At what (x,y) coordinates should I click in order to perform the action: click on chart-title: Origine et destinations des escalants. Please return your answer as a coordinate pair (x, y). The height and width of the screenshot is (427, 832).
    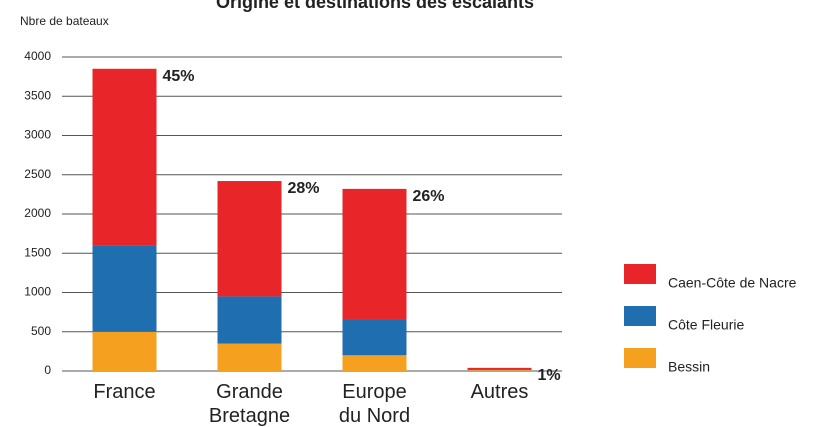
    Looking at the image, I should click on (375, 6).